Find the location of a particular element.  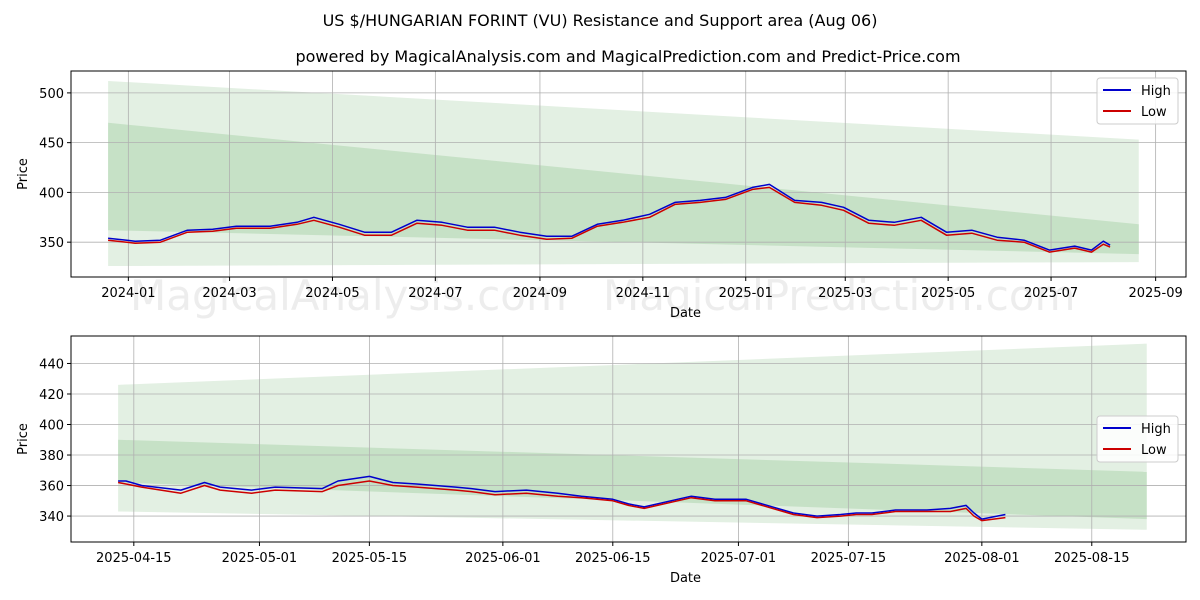

x-tick-label: 2025-07 is located at coordinates (1051, 293).